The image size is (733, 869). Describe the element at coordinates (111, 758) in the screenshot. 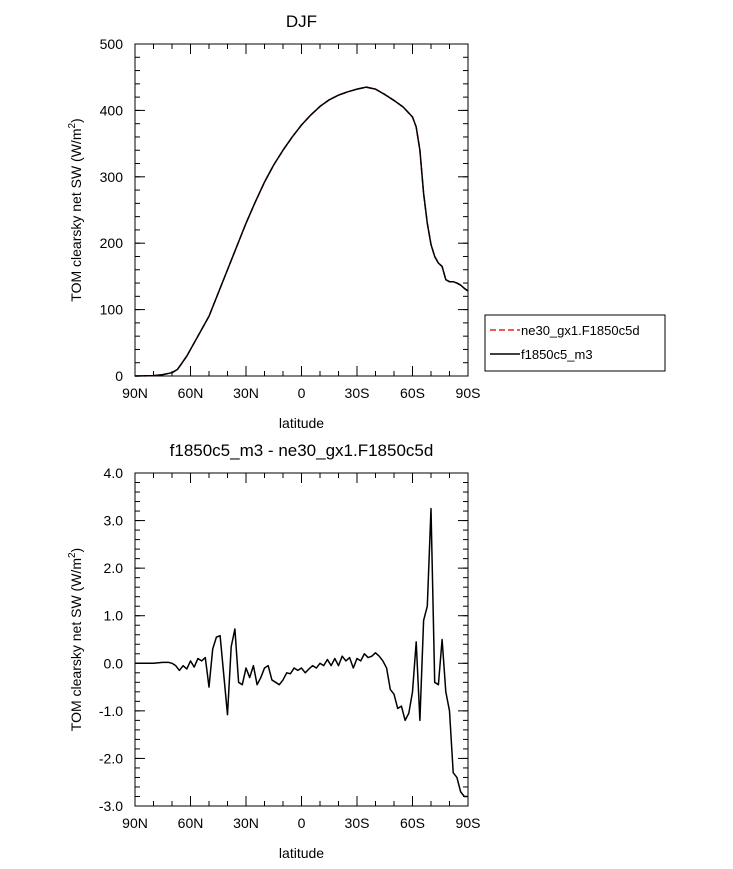

I see `y-tick-label: -2.0` at that location.